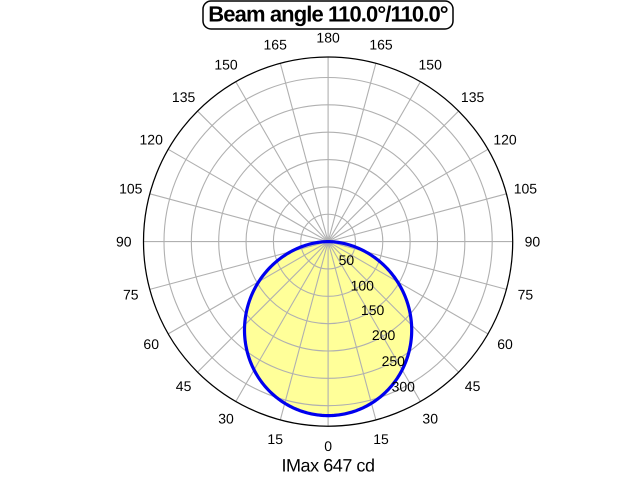 The width and height of the screenshot is (640, 485). Describe the element at coordinates (363, 285) in the screenshot. I see `svg-text: 100` at that location.